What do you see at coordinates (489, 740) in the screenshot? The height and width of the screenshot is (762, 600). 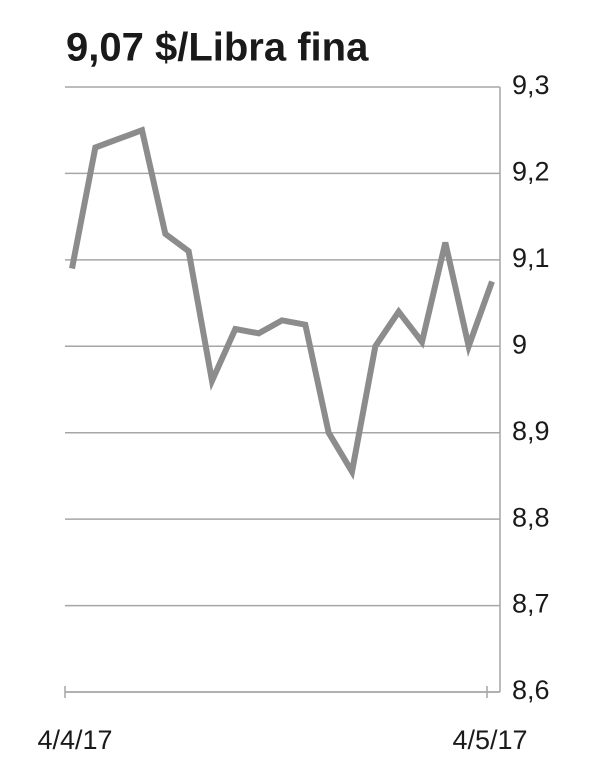 I see `x-tick-label: 4/5/17` at bounding box center [489, 740].